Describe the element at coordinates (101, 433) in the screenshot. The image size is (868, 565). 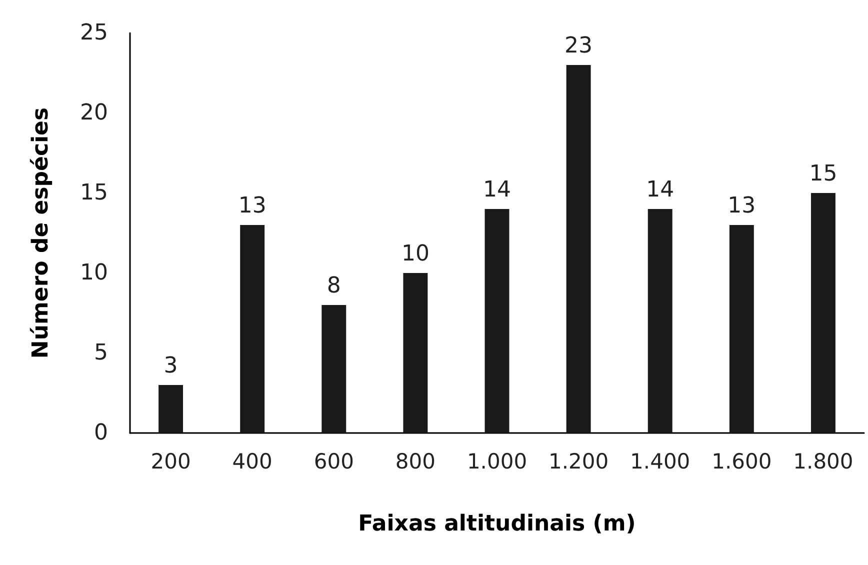
I see `y-tick-label: 0` at that location.